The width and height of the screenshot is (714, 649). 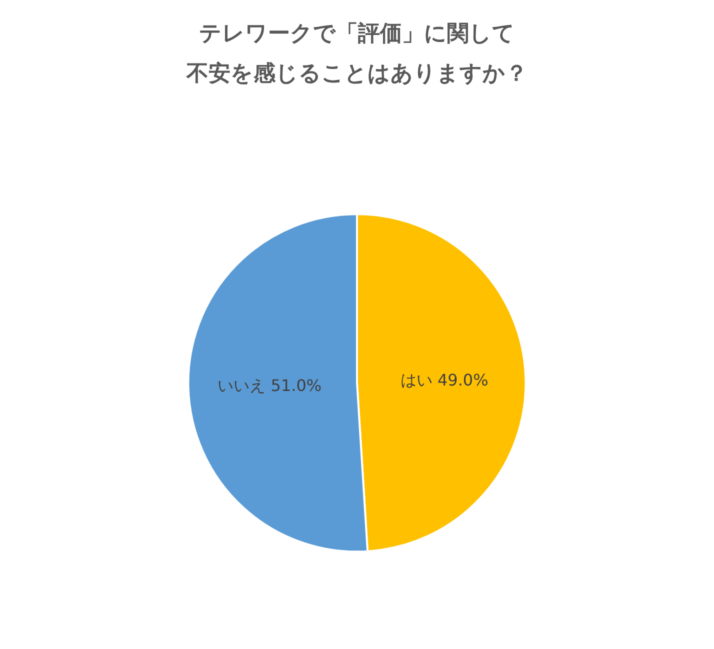 What do you see at coordinates (357, 73) in the screenshot?
I see `chart-subtitle: 不安を感じることはありますか？` at bounding box center [357, 73].